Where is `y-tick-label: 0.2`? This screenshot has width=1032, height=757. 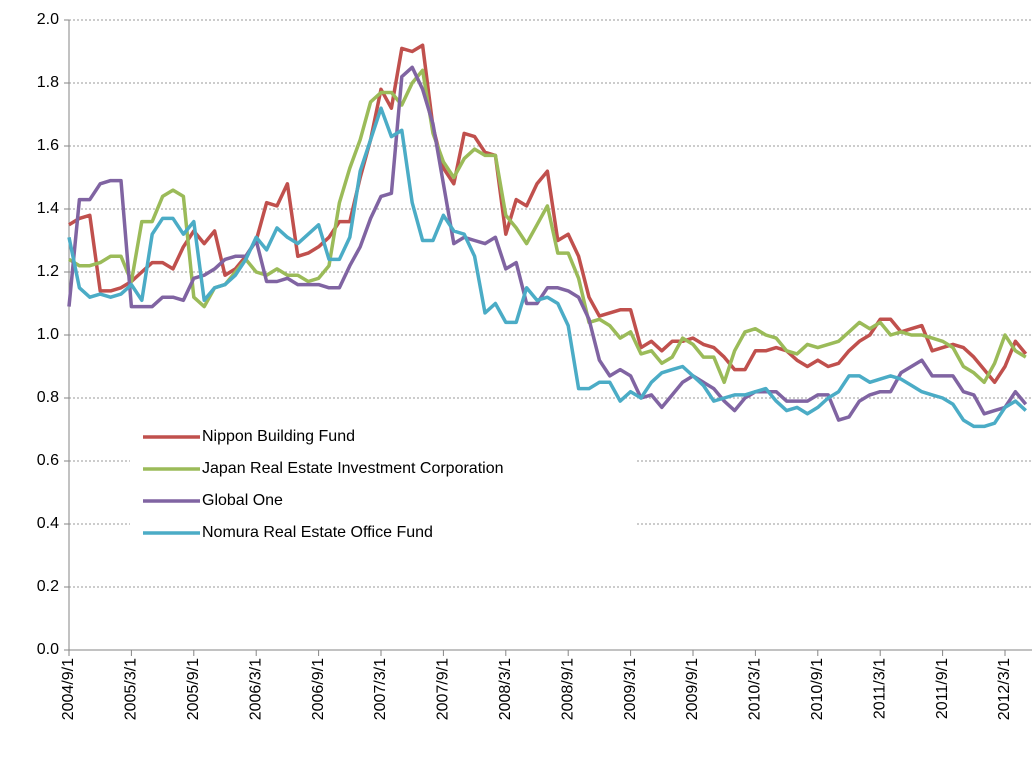
y-tick-label: 0.2 is located at coordinates (48, 586).